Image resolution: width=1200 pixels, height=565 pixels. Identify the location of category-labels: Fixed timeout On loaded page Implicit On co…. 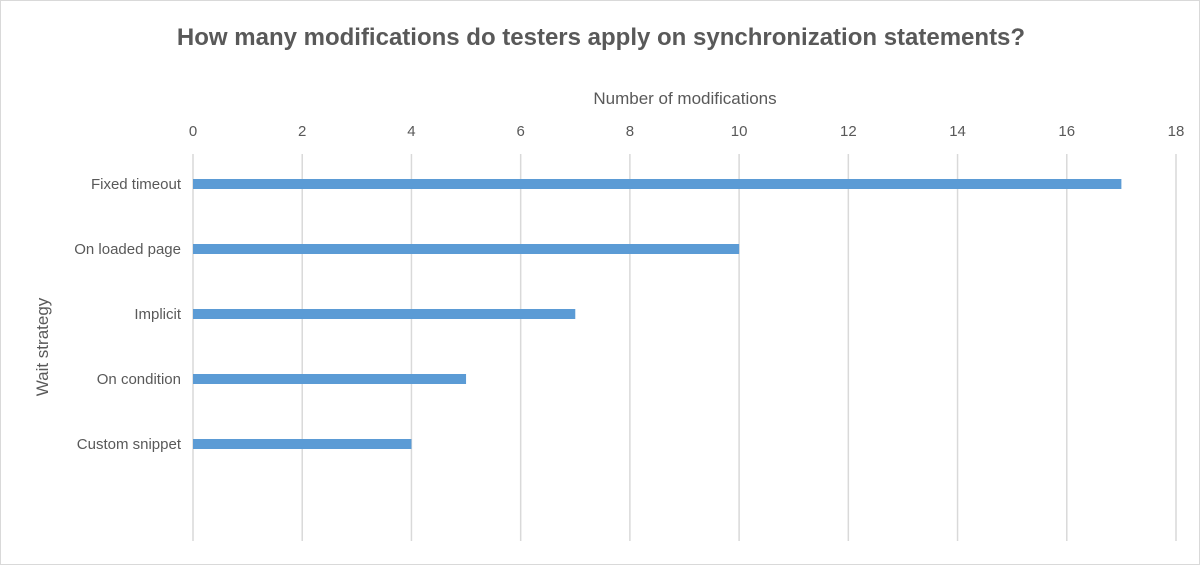
(128, 314).